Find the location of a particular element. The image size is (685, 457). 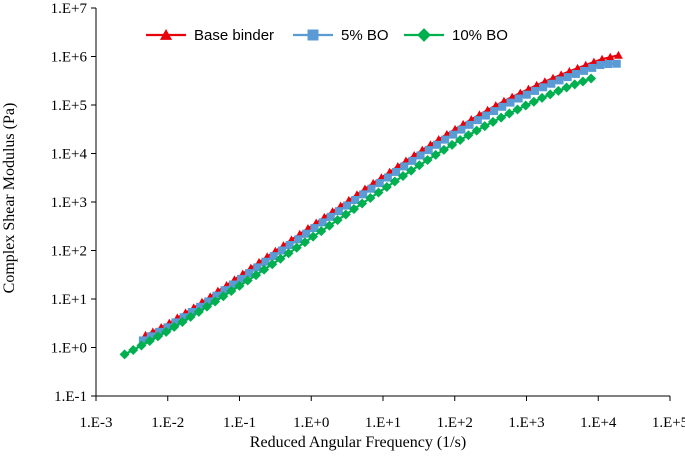

x-tick-label: 1.E+2 is located at coordinates (455, 423).